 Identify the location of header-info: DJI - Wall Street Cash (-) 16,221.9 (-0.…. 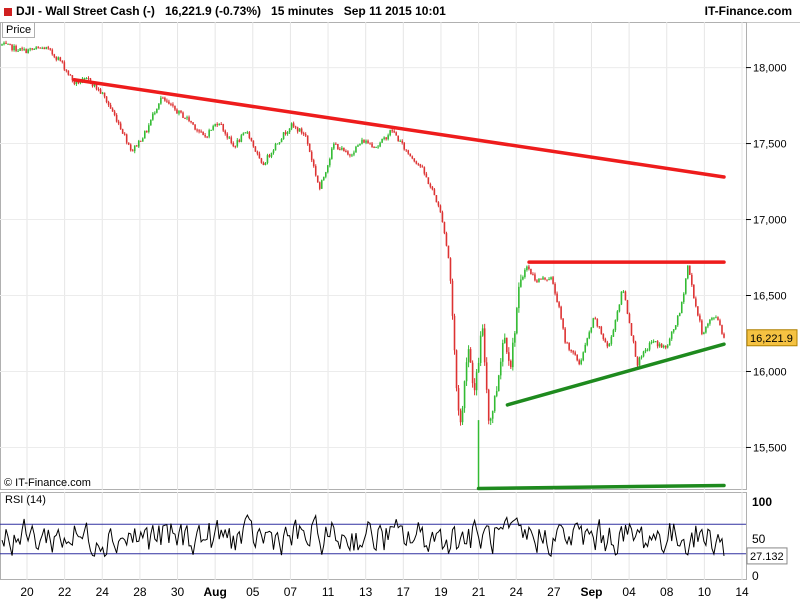
(225, 11).